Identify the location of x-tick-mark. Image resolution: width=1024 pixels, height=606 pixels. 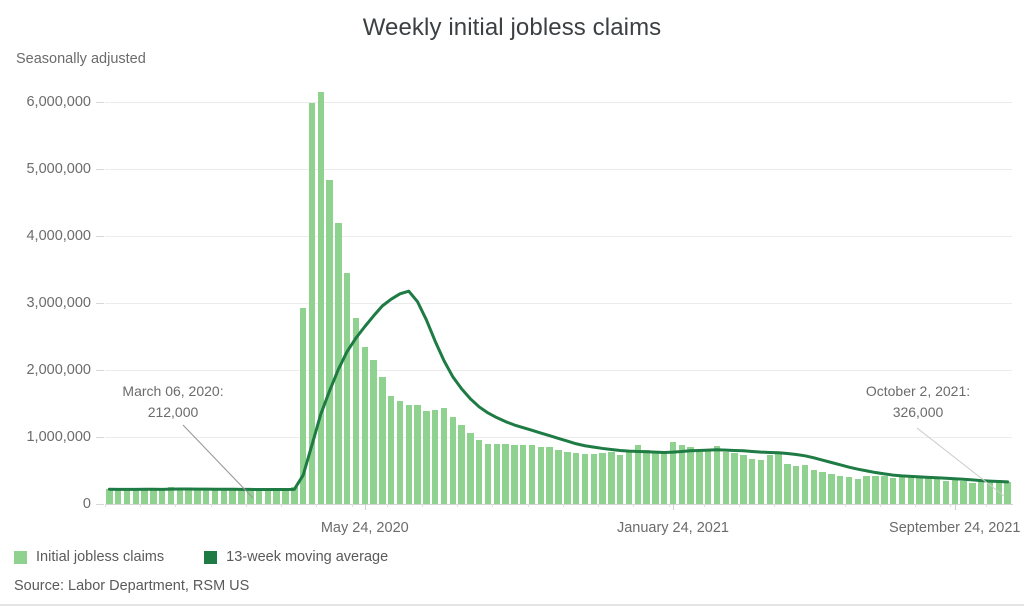
(955, 507).